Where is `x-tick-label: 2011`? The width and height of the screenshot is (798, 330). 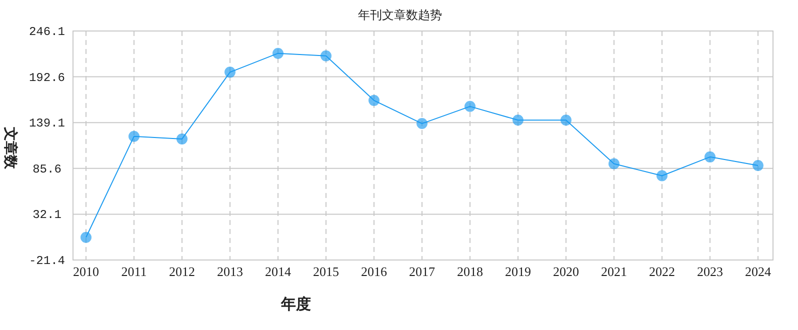 x-tick-label: 2011 is located at coordinates (134, 271).